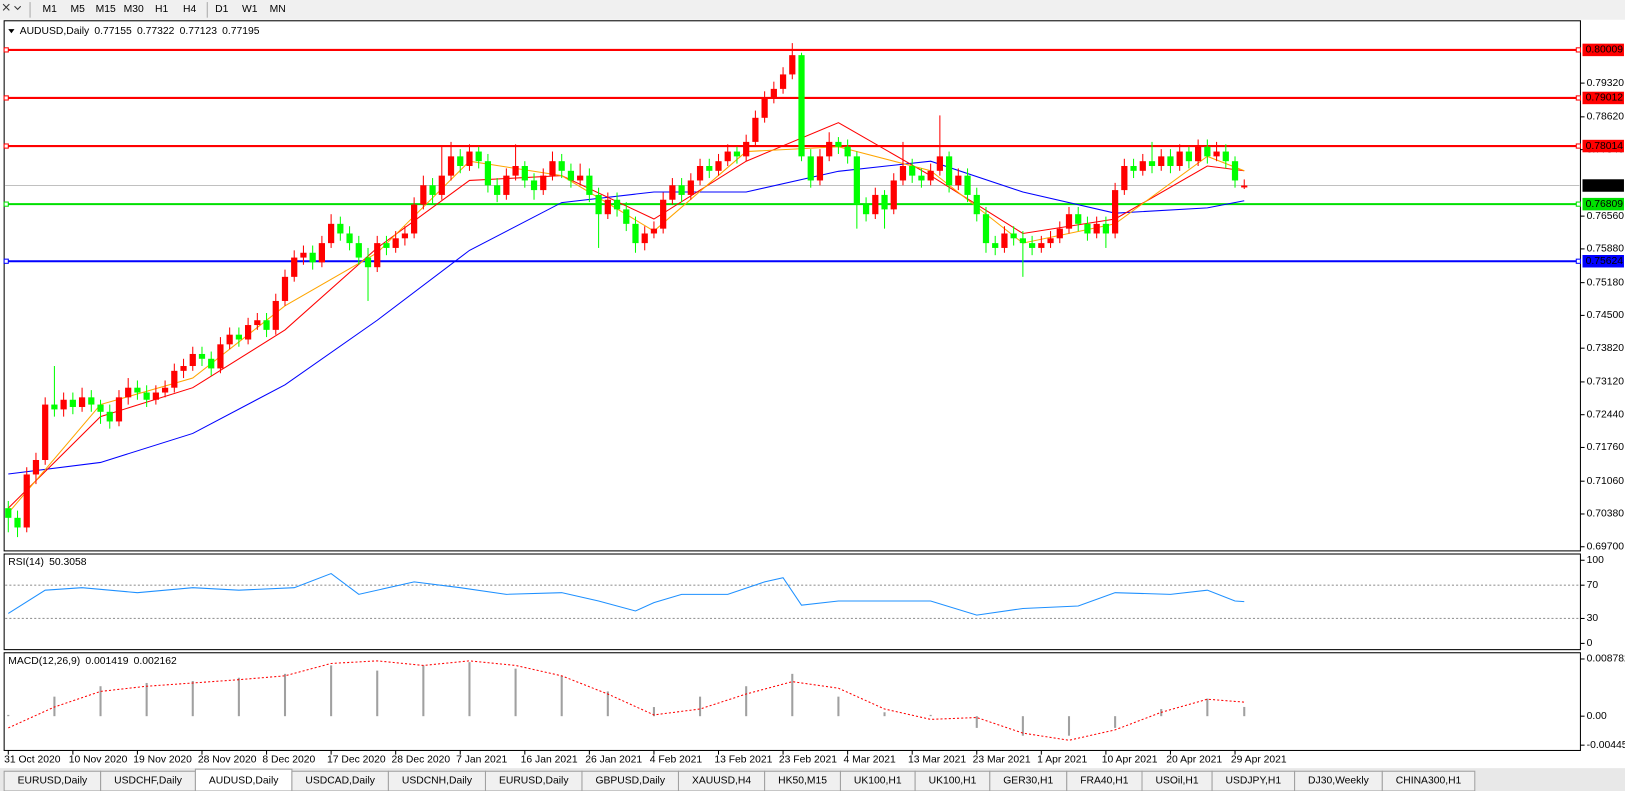 This screenshot has width=1625, height=791. What do you see at coordinates (549, 760) in the screenshot?
I see `x-tick-label: 16 Jan 2021` at bounding box center [549, 760].